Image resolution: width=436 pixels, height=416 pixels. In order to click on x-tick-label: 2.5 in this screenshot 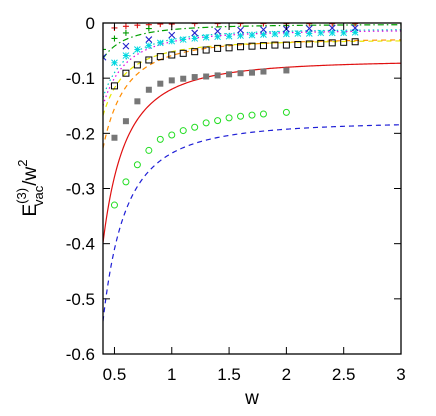, I will do `click(344, 374)`.